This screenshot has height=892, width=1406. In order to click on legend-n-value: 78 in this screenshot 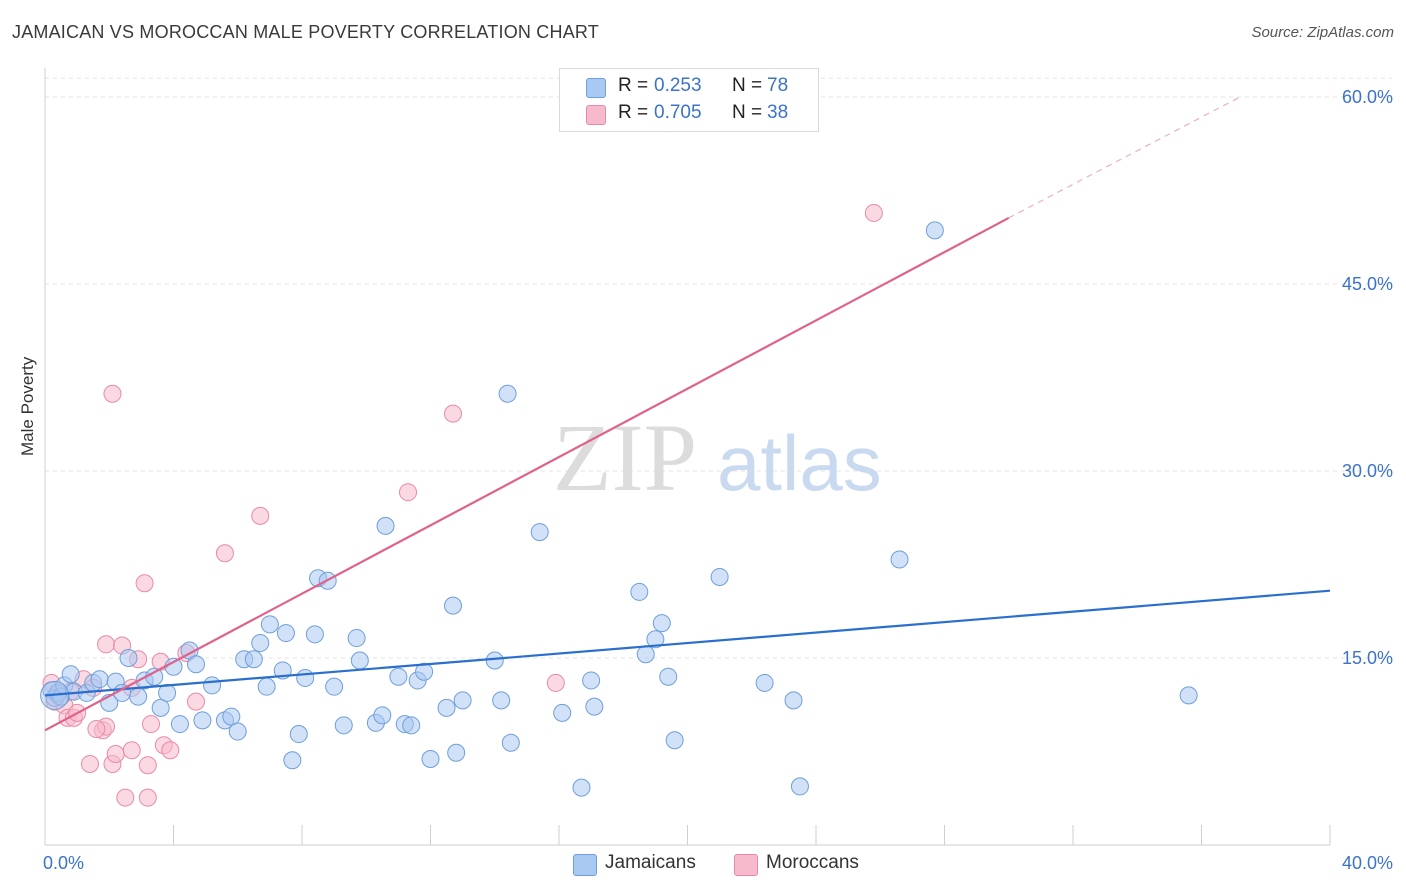, I will do `click(778, 85)`.